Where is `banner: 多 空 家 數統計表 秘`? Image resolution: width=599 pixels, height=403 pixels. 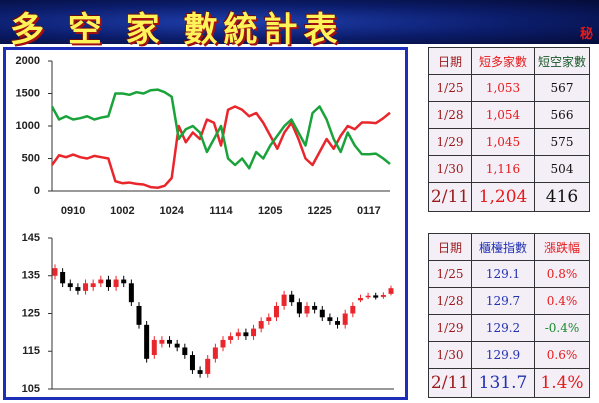
banner: 多 空 家 數統計表 秘 is located at coordinates (299, 25).